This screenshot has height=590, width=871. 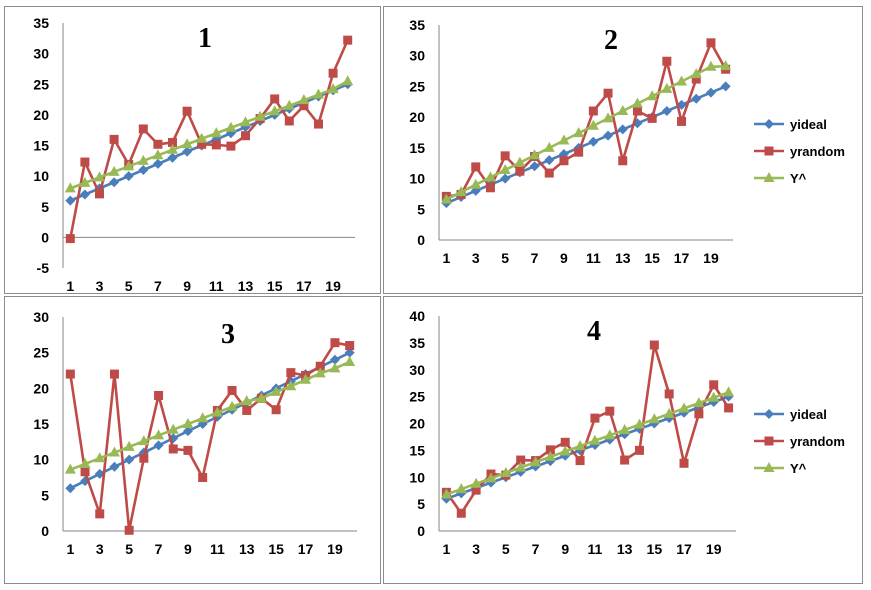 I want to click on y-tick-label: 0, so click(x=421, y=240).